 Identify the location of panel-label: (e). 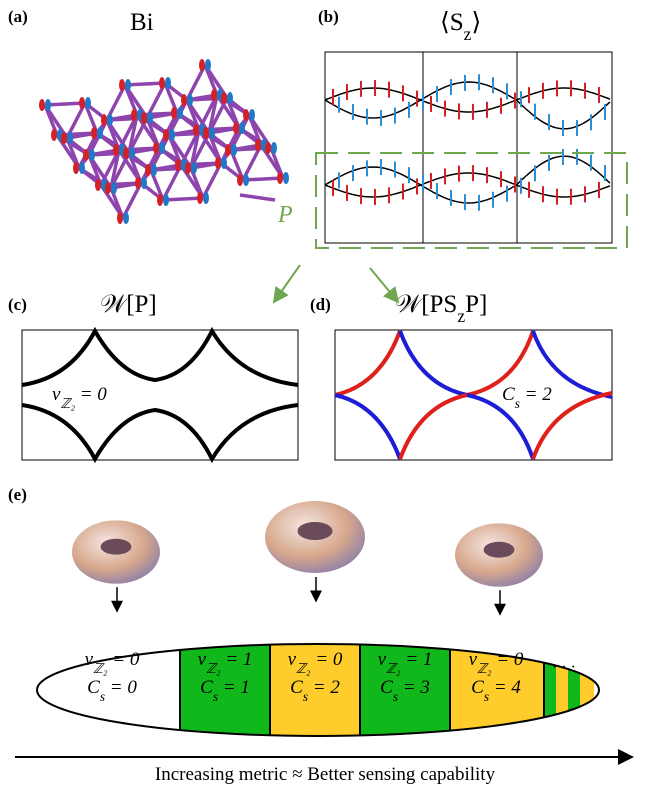
(17, 494).